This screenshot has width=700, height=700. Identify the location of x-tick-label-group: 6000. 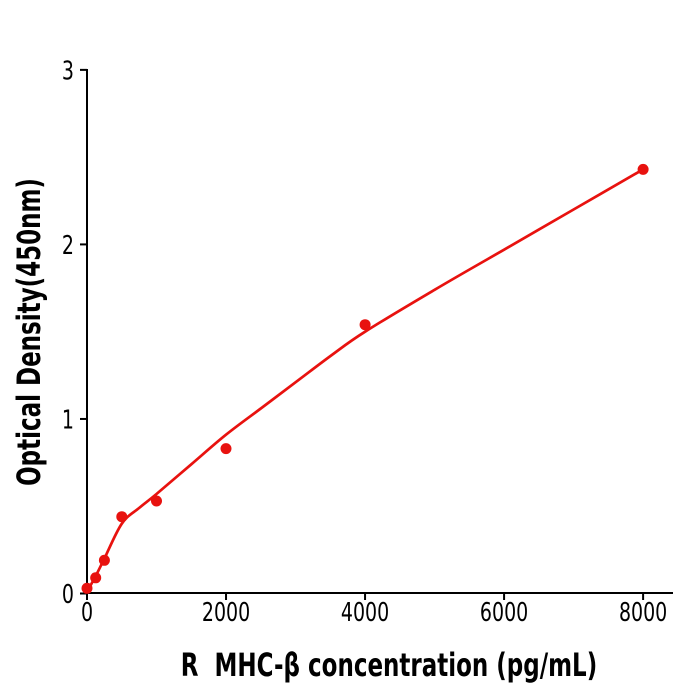
(504, 613).